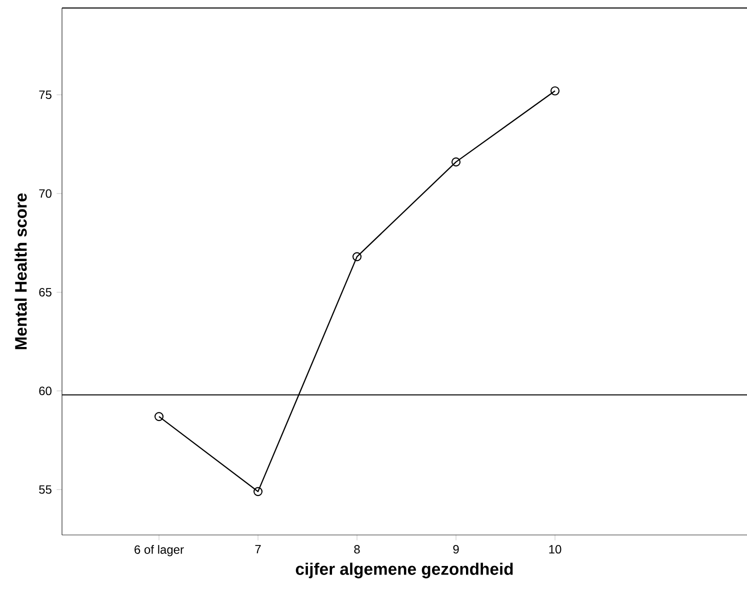  Describe the element at coordinates (555, 549) in the screenshot. I see `x-tick-label: 10` at that location.